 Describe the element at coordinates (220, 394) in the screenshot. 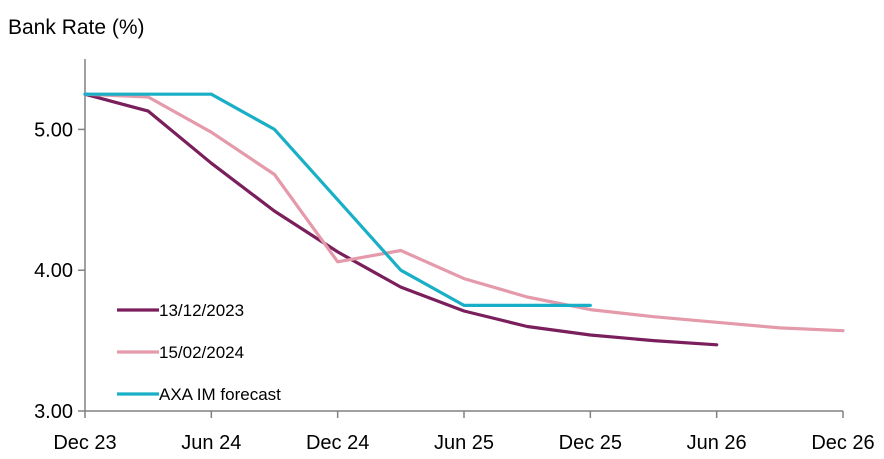

I see `legend-label: AXA IM forecast` at that location.